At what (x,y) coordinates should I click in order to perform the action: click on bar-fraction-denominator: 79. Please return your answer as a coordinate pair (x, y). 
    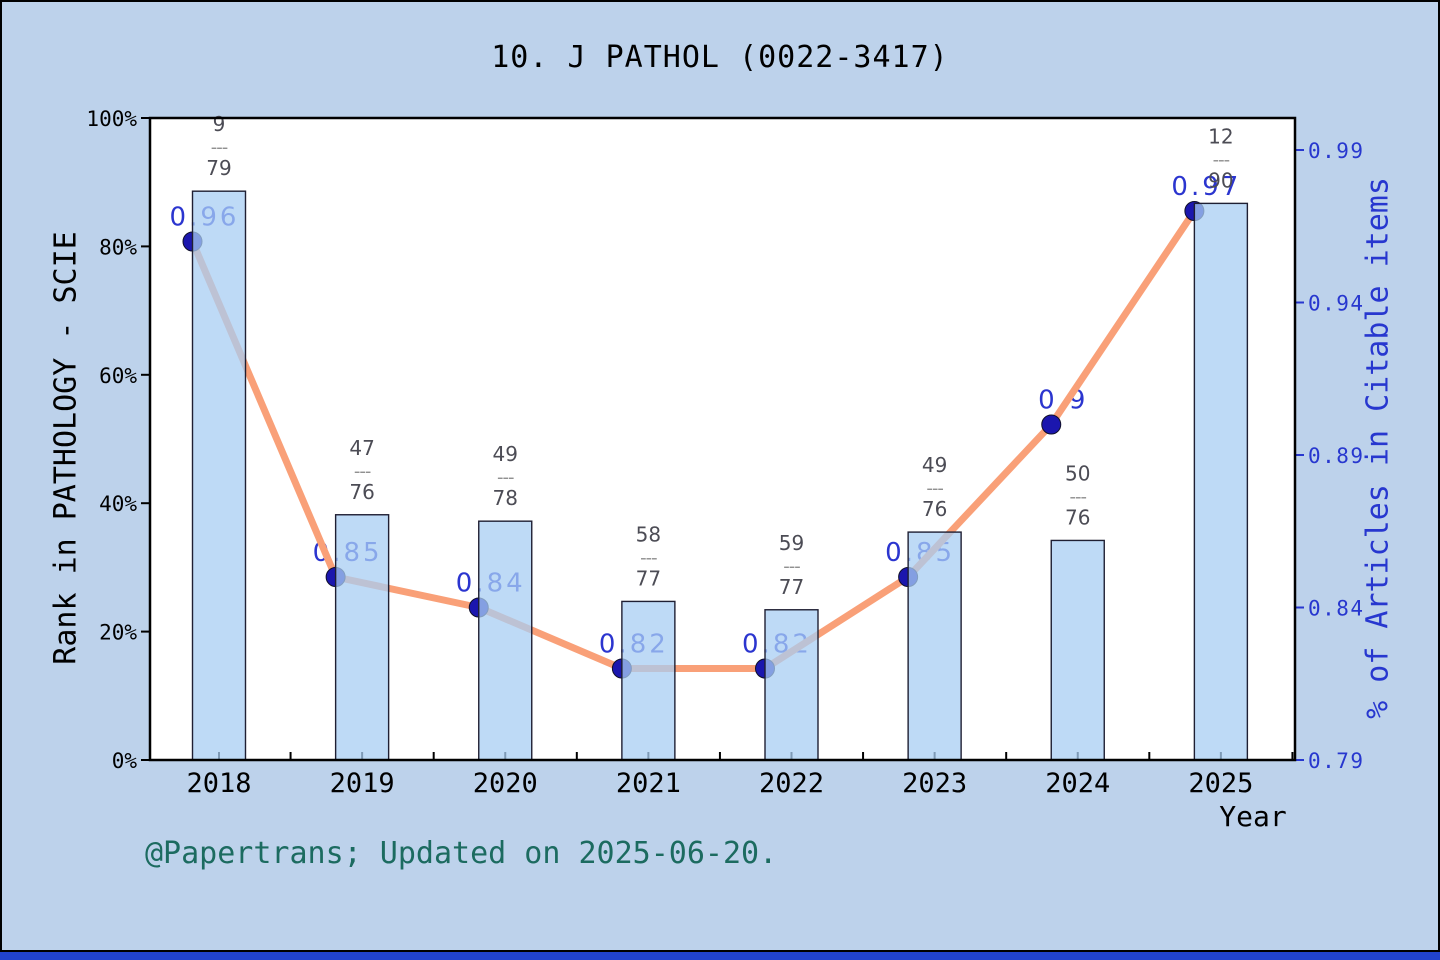
    Looking at the image, I should click on (218, 168).